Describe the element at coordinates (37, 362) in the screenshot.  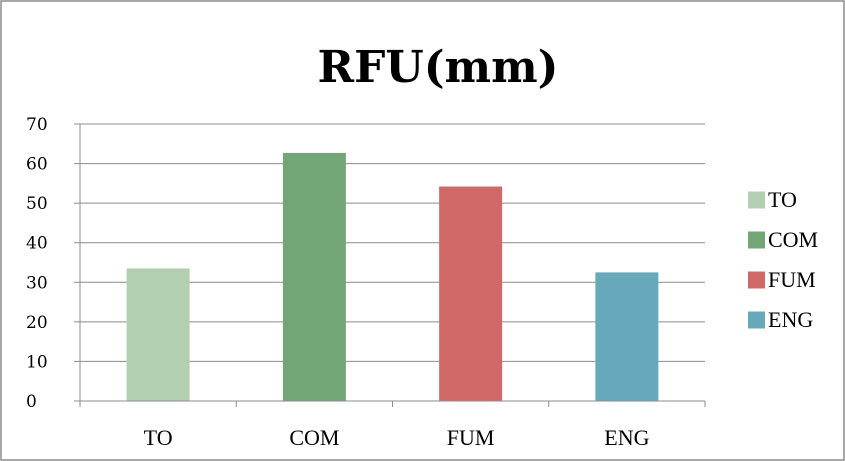
I see `y-tick-label: 10` at that location.